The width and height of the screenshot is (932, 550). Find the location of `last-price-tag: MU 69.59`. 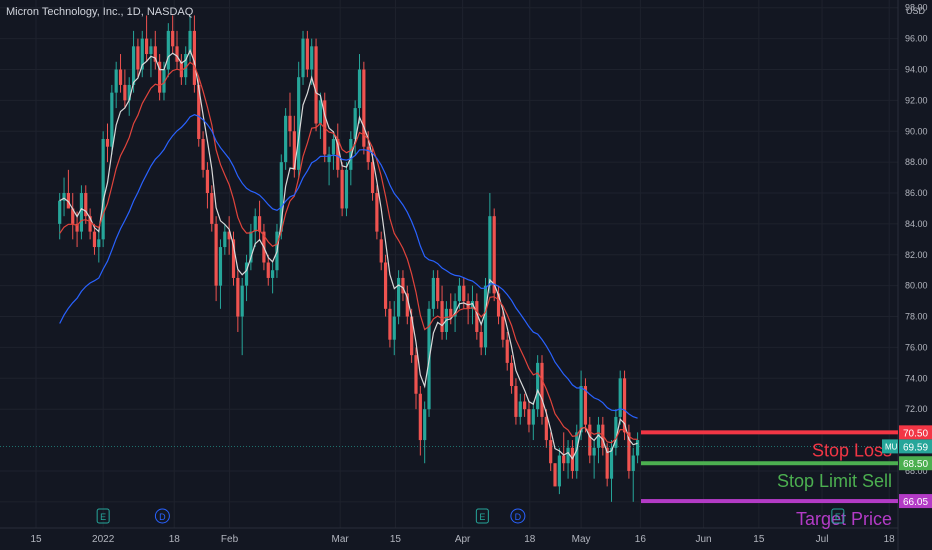

last-price-tag: MU 69.59 is located at coordinates (907, 446).